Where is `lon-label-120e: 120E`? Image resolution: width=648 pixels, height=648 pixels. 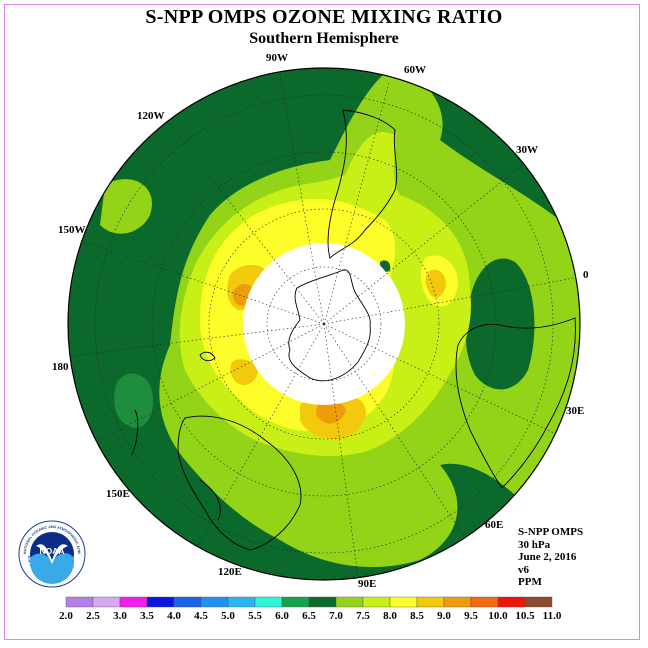
lon-label-120e: 120E is located at coordinates (230, 572).